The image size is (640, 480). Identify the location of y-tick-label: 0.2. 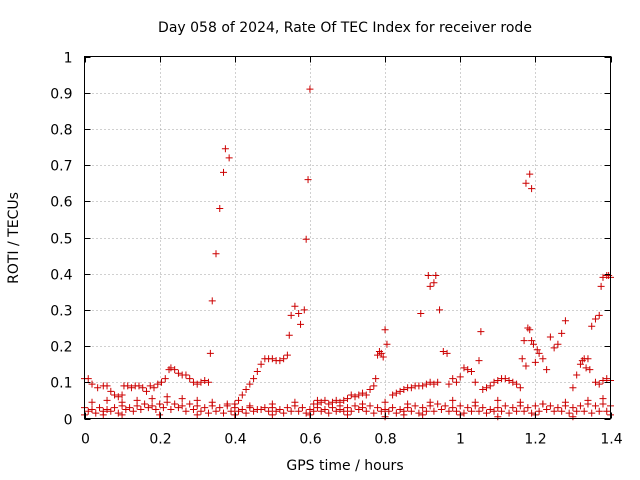
(61, 348).